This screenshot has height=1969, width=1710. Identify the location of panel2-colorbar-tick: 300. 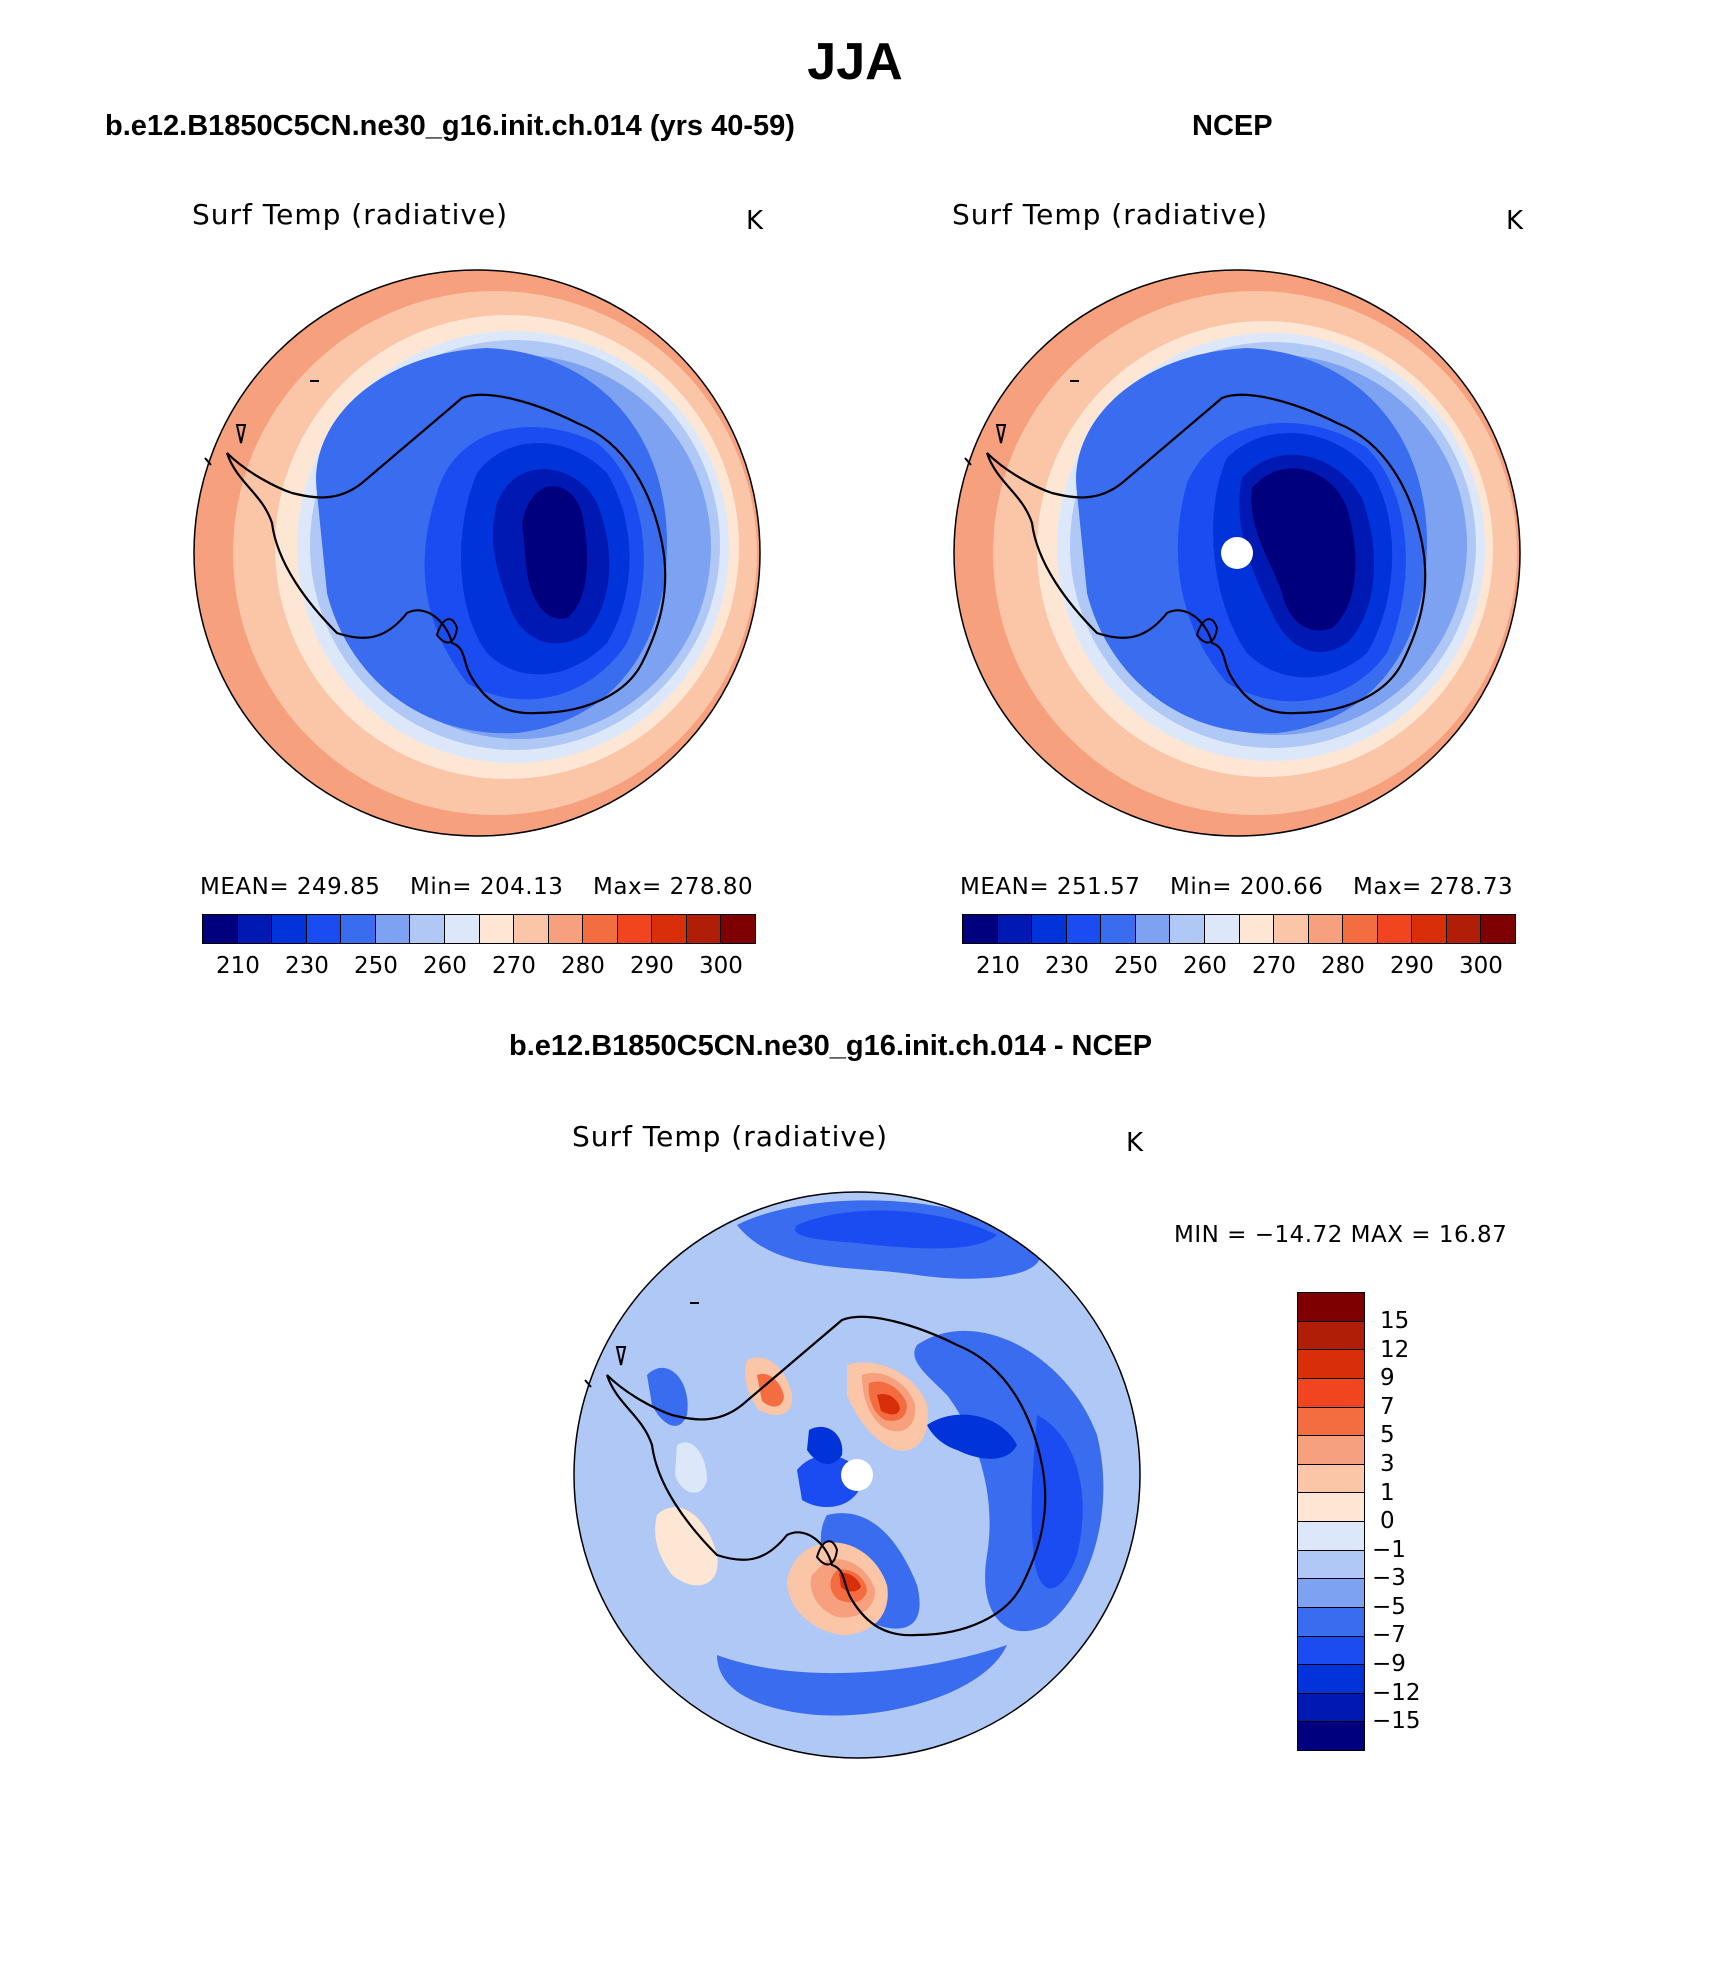
(1481, 966).